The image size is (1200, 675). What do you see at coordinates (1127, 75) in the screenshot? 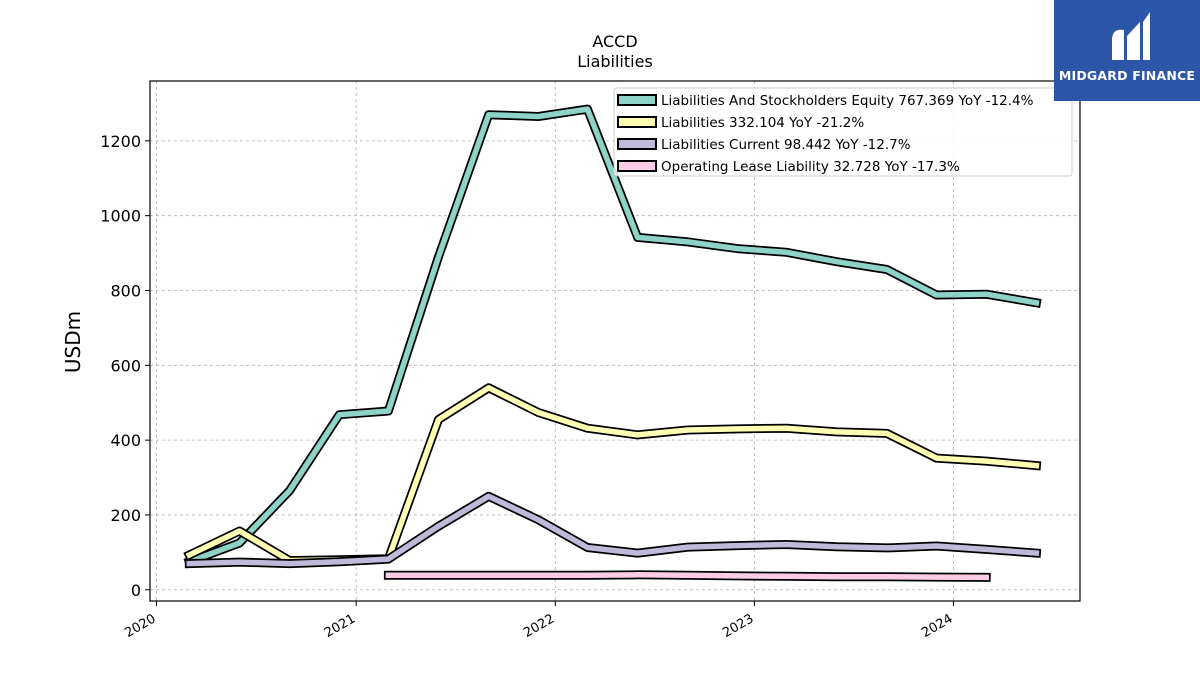
I see `logo-text: MIDGARD FINANCE` at bounding box center [1127, 75].